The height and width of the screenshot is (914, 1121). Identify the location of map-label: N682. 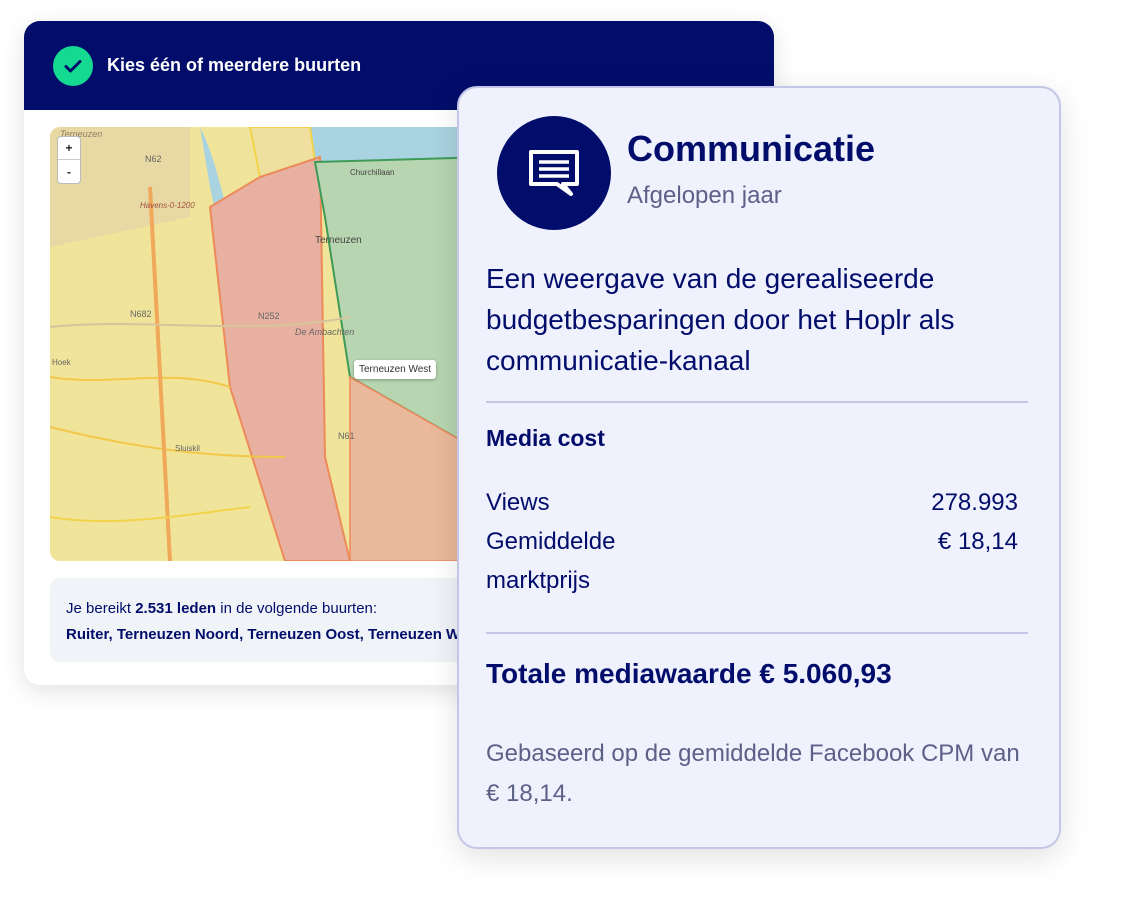
(141, 314).